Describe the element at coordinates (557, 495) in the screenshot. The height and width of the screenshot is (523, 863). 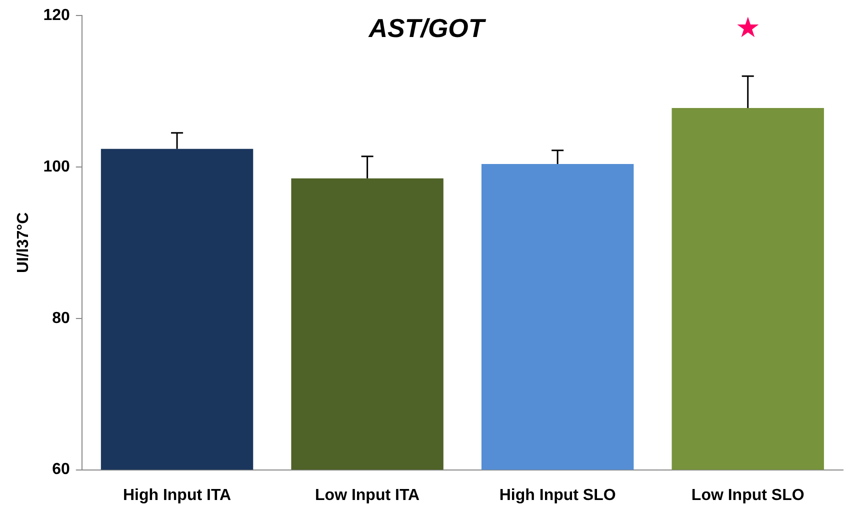
I see `x-tick-label: High Input SLO` at that location.